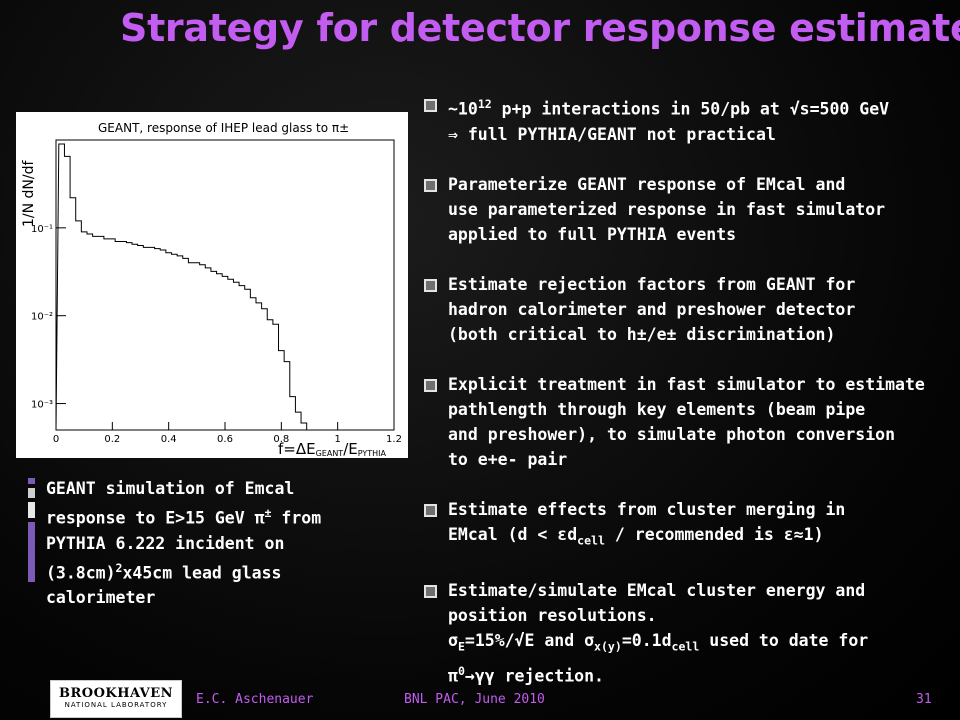 This screenshot has width=960, height=720. Describe the element at coordinates (255, 699) in the screenshot. I see `footer-author: E.C. Aschenauer` at that location.